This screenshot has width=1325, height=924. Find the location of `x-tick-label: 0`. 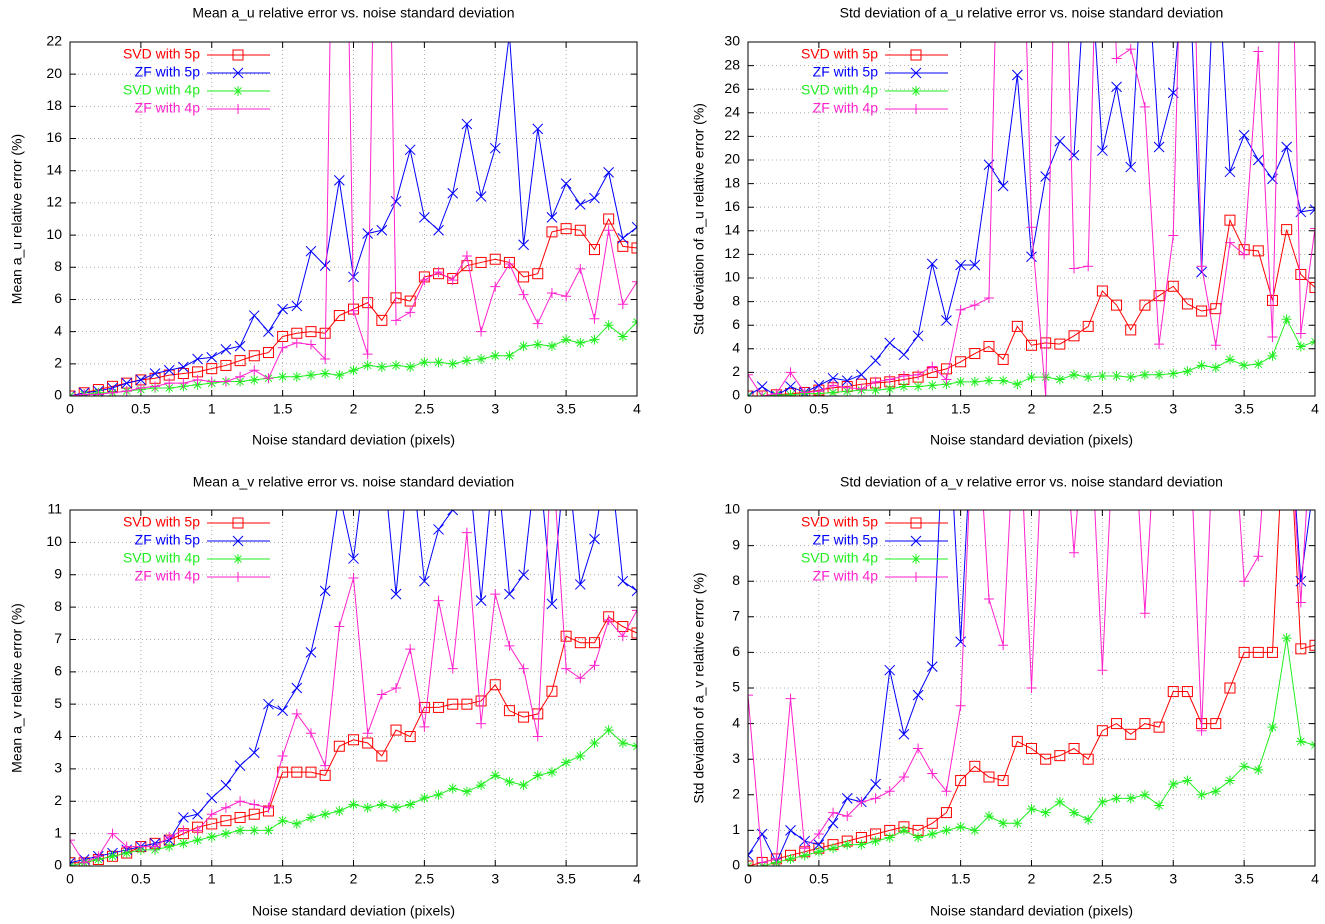

x-tick-label: 0 is located at coordinates (70, 409).